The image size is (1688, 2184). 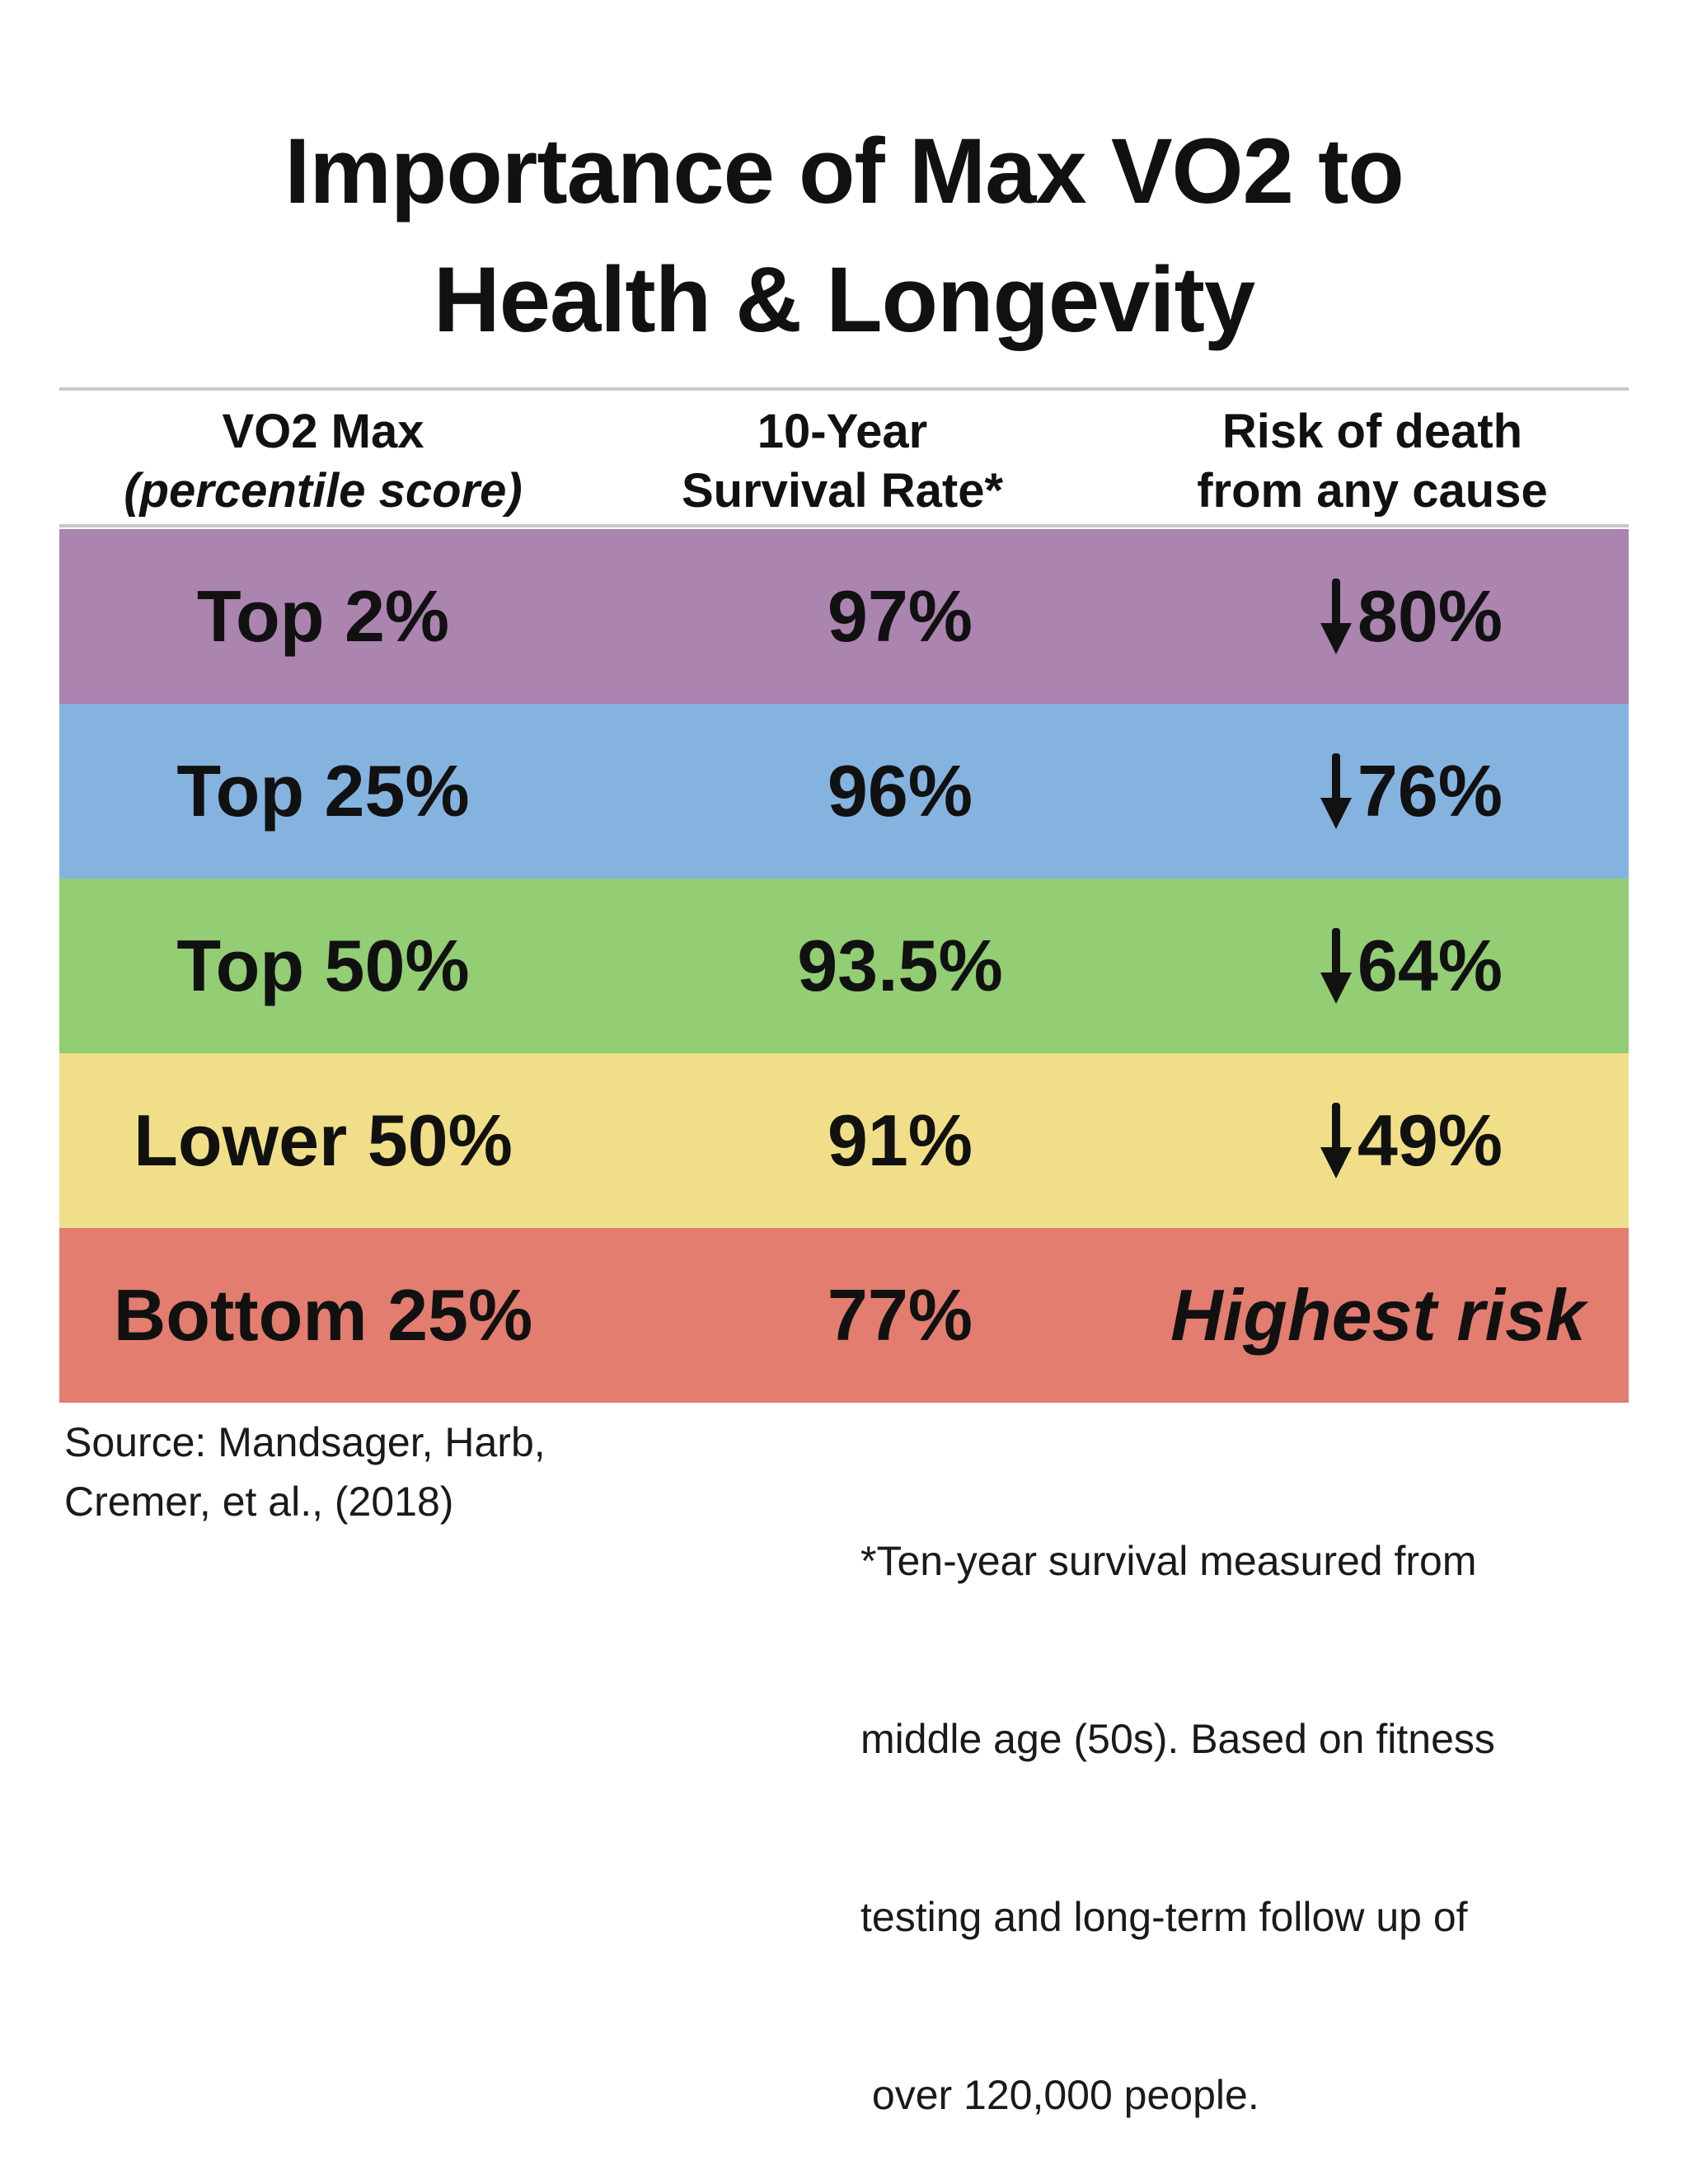 What do you see at coordinates (1372, 491) in the screenshot?
I see `column-header-subtitle: from any cause` at bounding box center [1372, 491].